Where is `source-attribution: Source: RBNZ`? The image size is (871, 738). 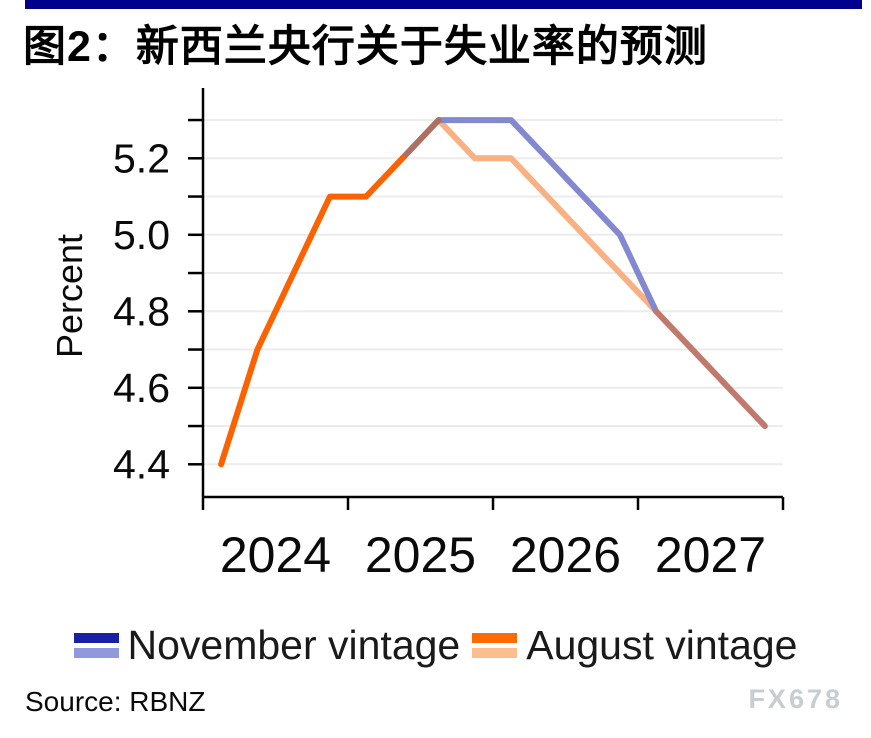 source-attribution: Source: RBNZ is located at coordinates (115, 701).